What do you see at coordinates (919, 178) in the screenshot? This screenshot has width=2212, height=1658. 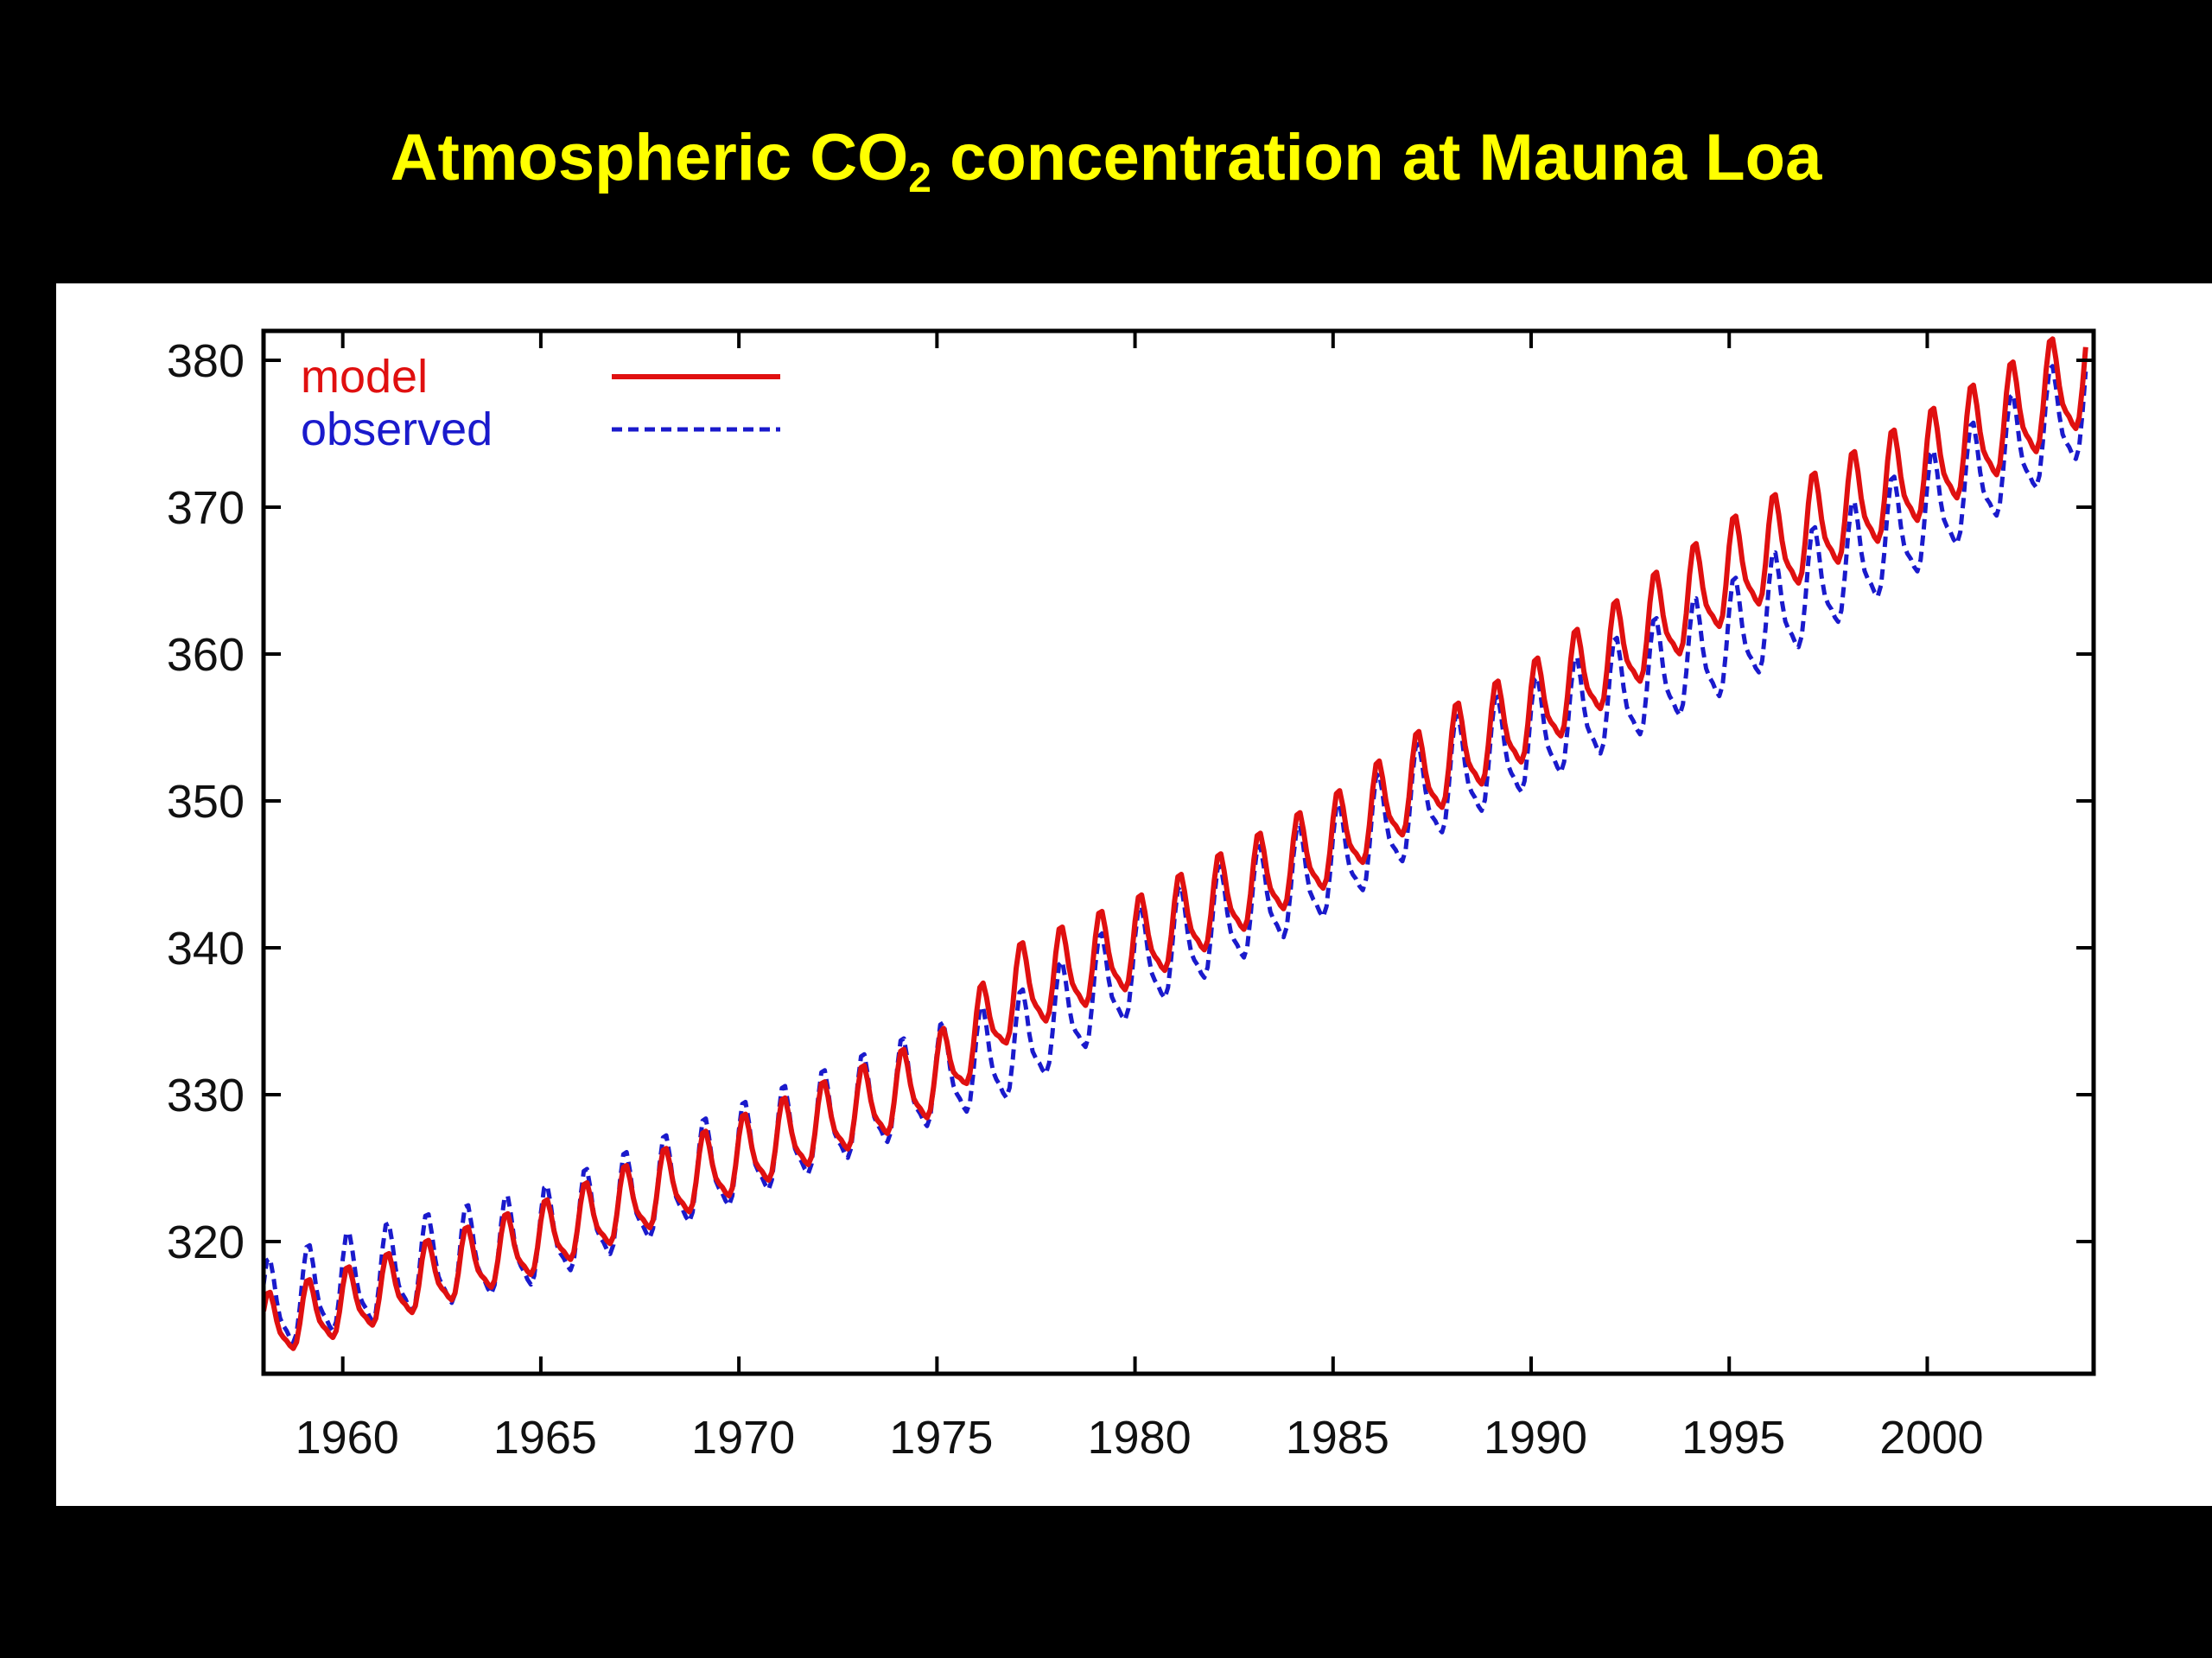 I see `title-subscript: 2` at bounding box center [919, 178].